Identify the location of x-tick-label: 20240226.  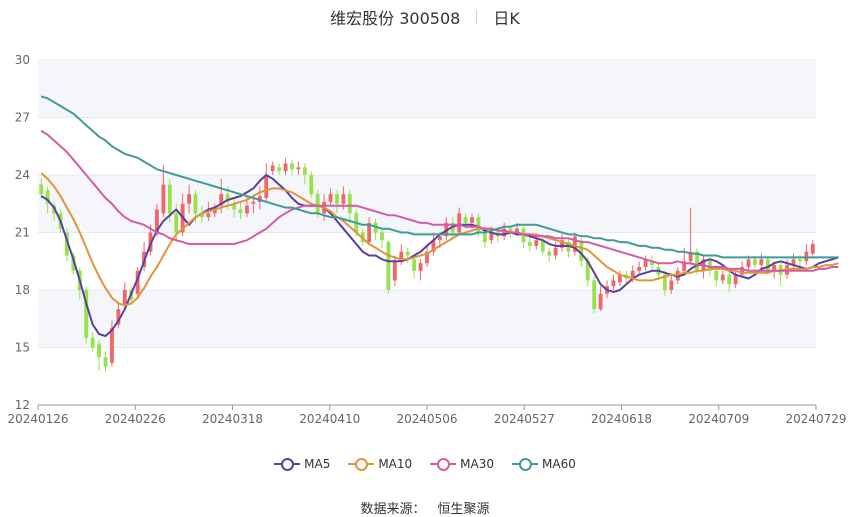
(135, 419).